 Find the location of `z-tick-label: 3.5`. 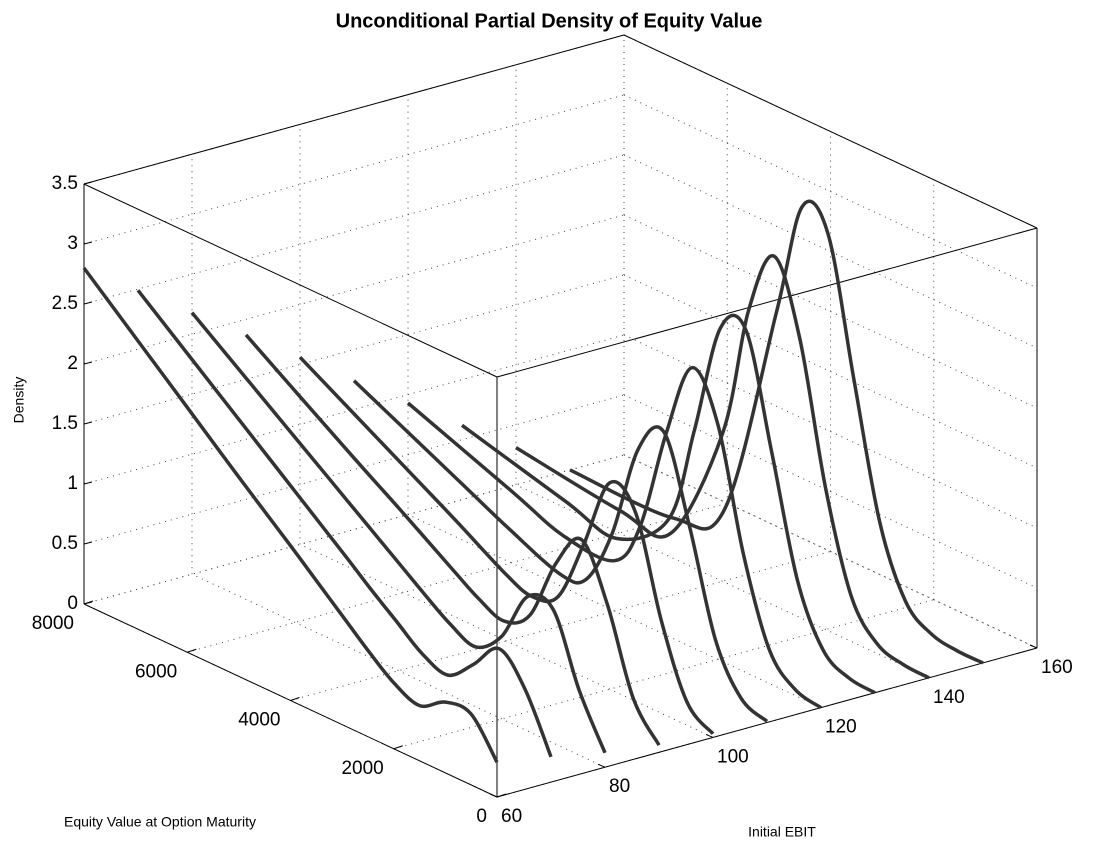

z-tick-label: 3.5 is located at coordinates (65, 183).